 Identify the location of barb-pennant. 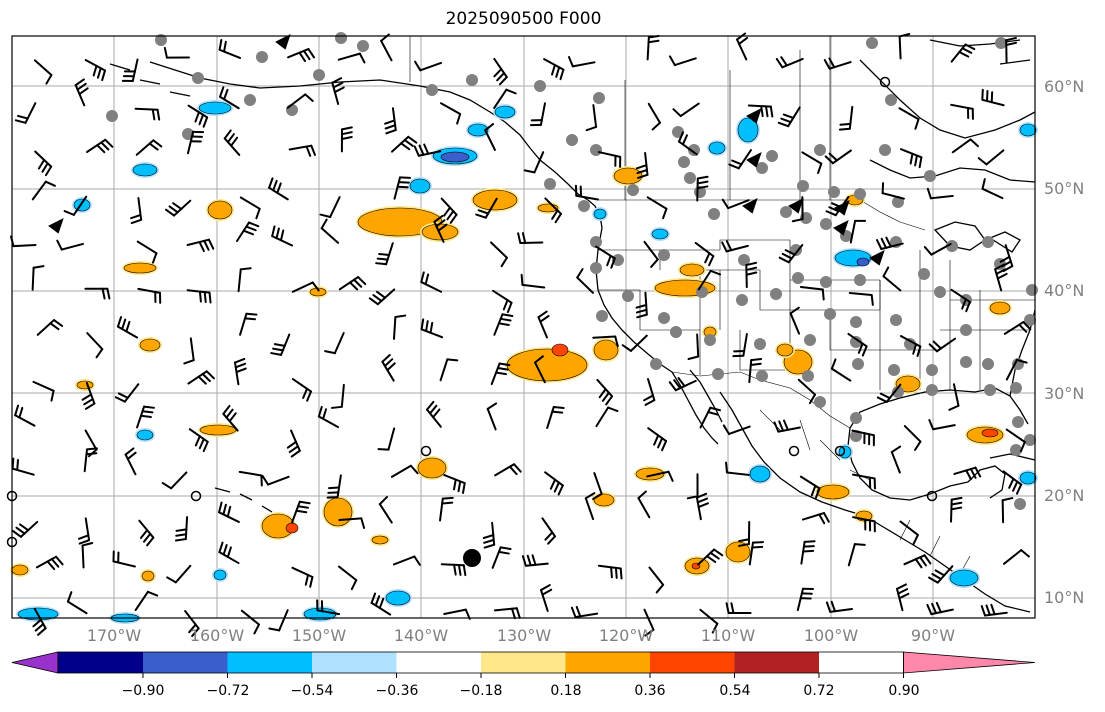
(750, 206).